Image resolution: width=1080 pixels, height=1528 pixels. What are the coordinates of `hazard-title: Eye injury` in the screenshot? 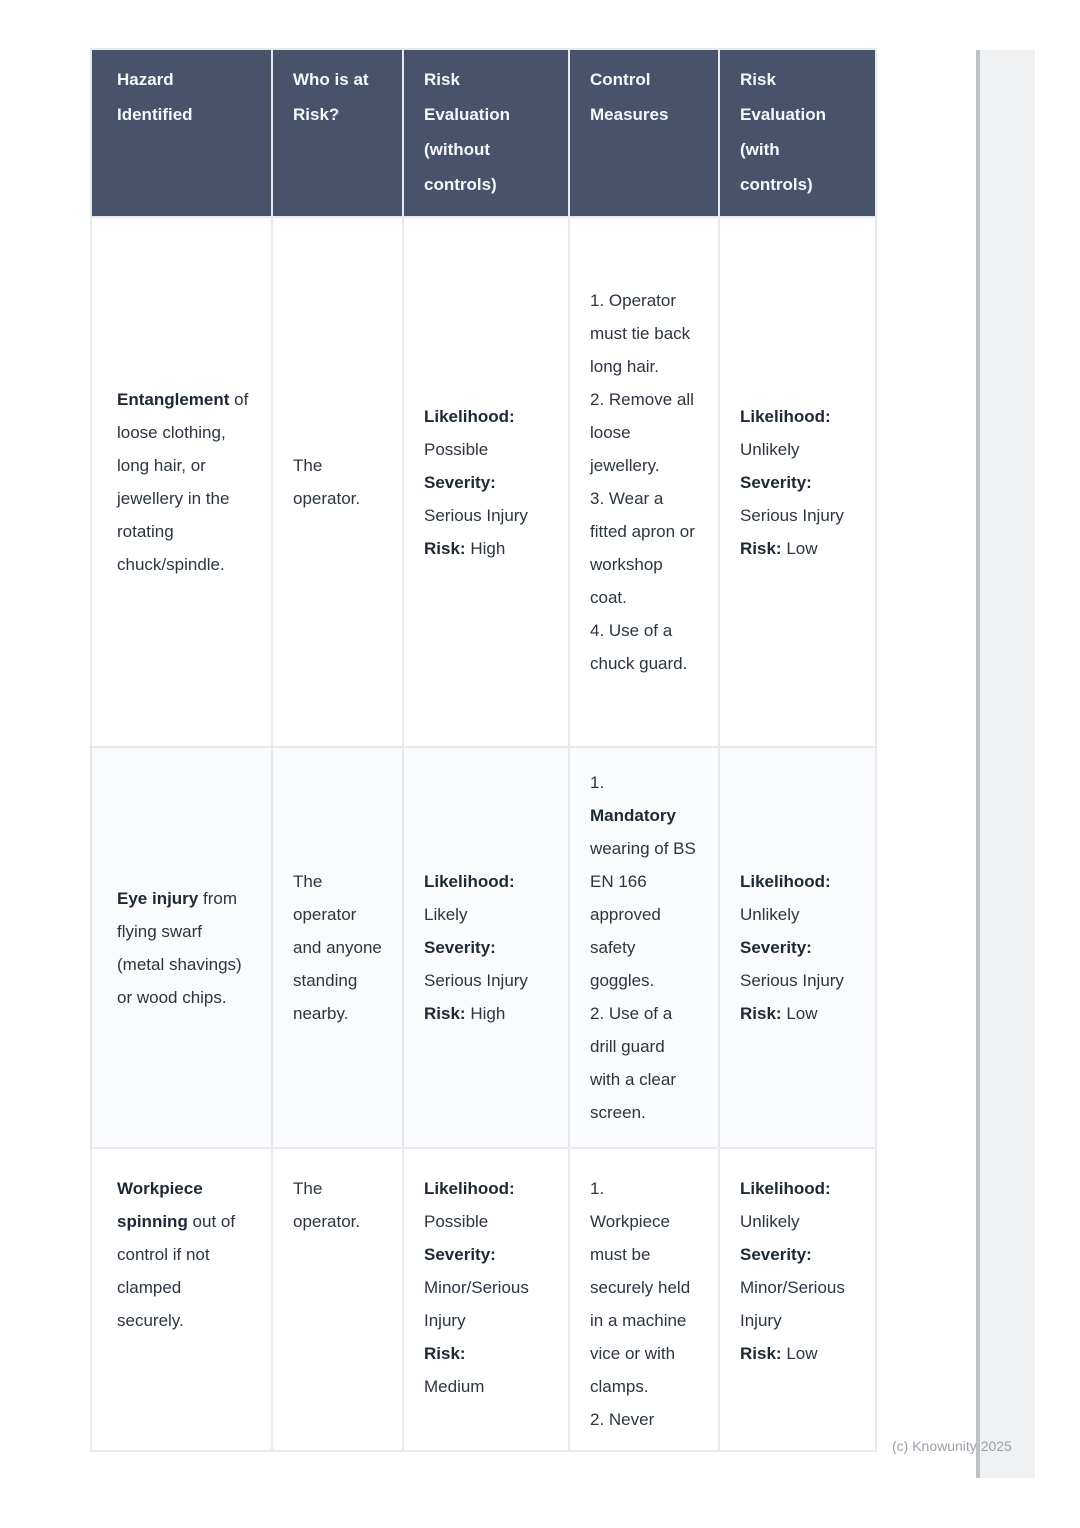 It's located at (158, 898).